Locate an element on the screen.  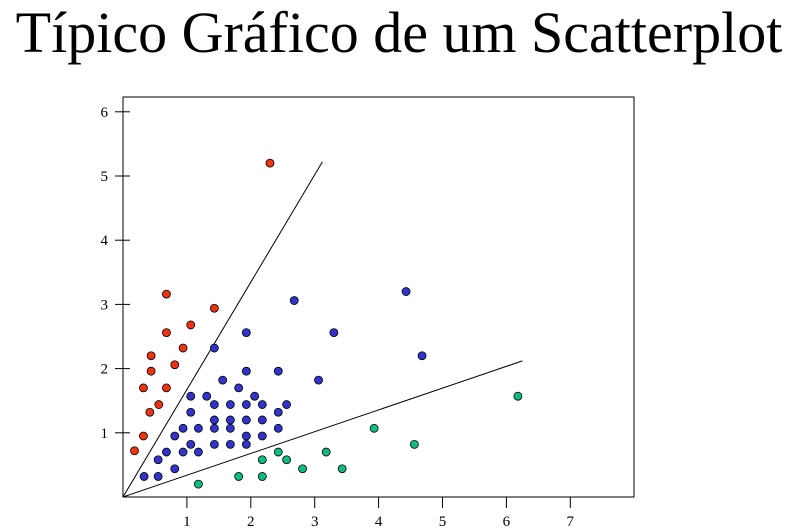
reference-line is located at coordinates (322, 429).